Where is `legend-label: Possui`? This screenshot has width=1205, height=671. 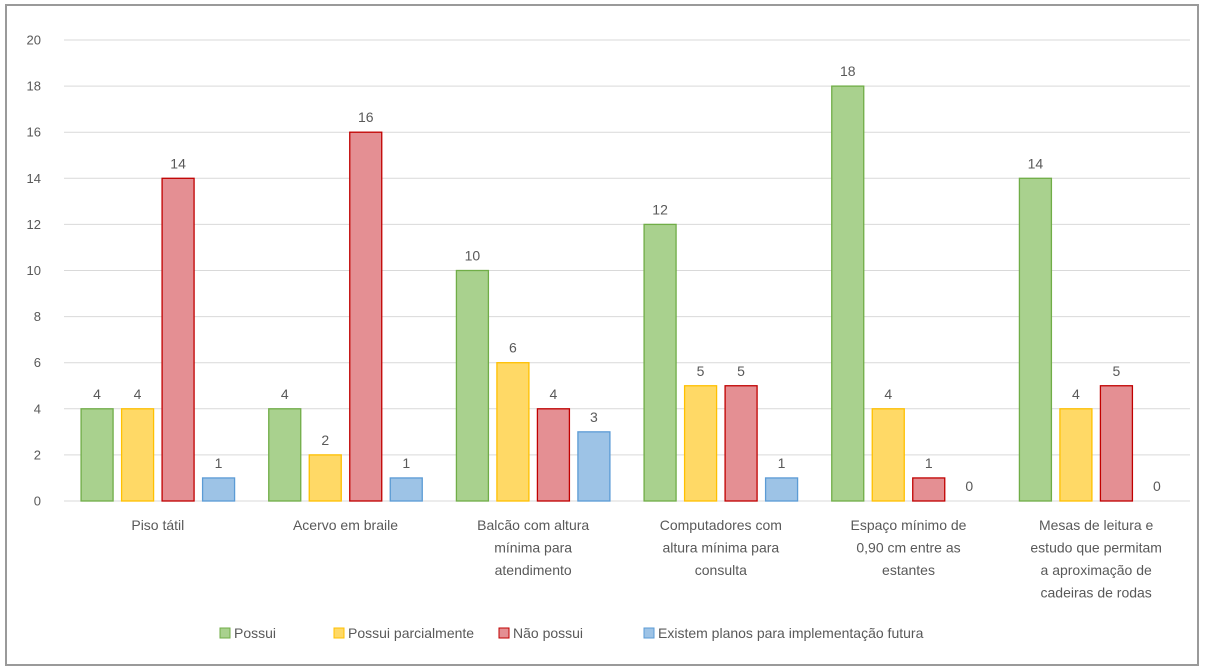
legend-label: Possui is located at coordinates (255, 633).